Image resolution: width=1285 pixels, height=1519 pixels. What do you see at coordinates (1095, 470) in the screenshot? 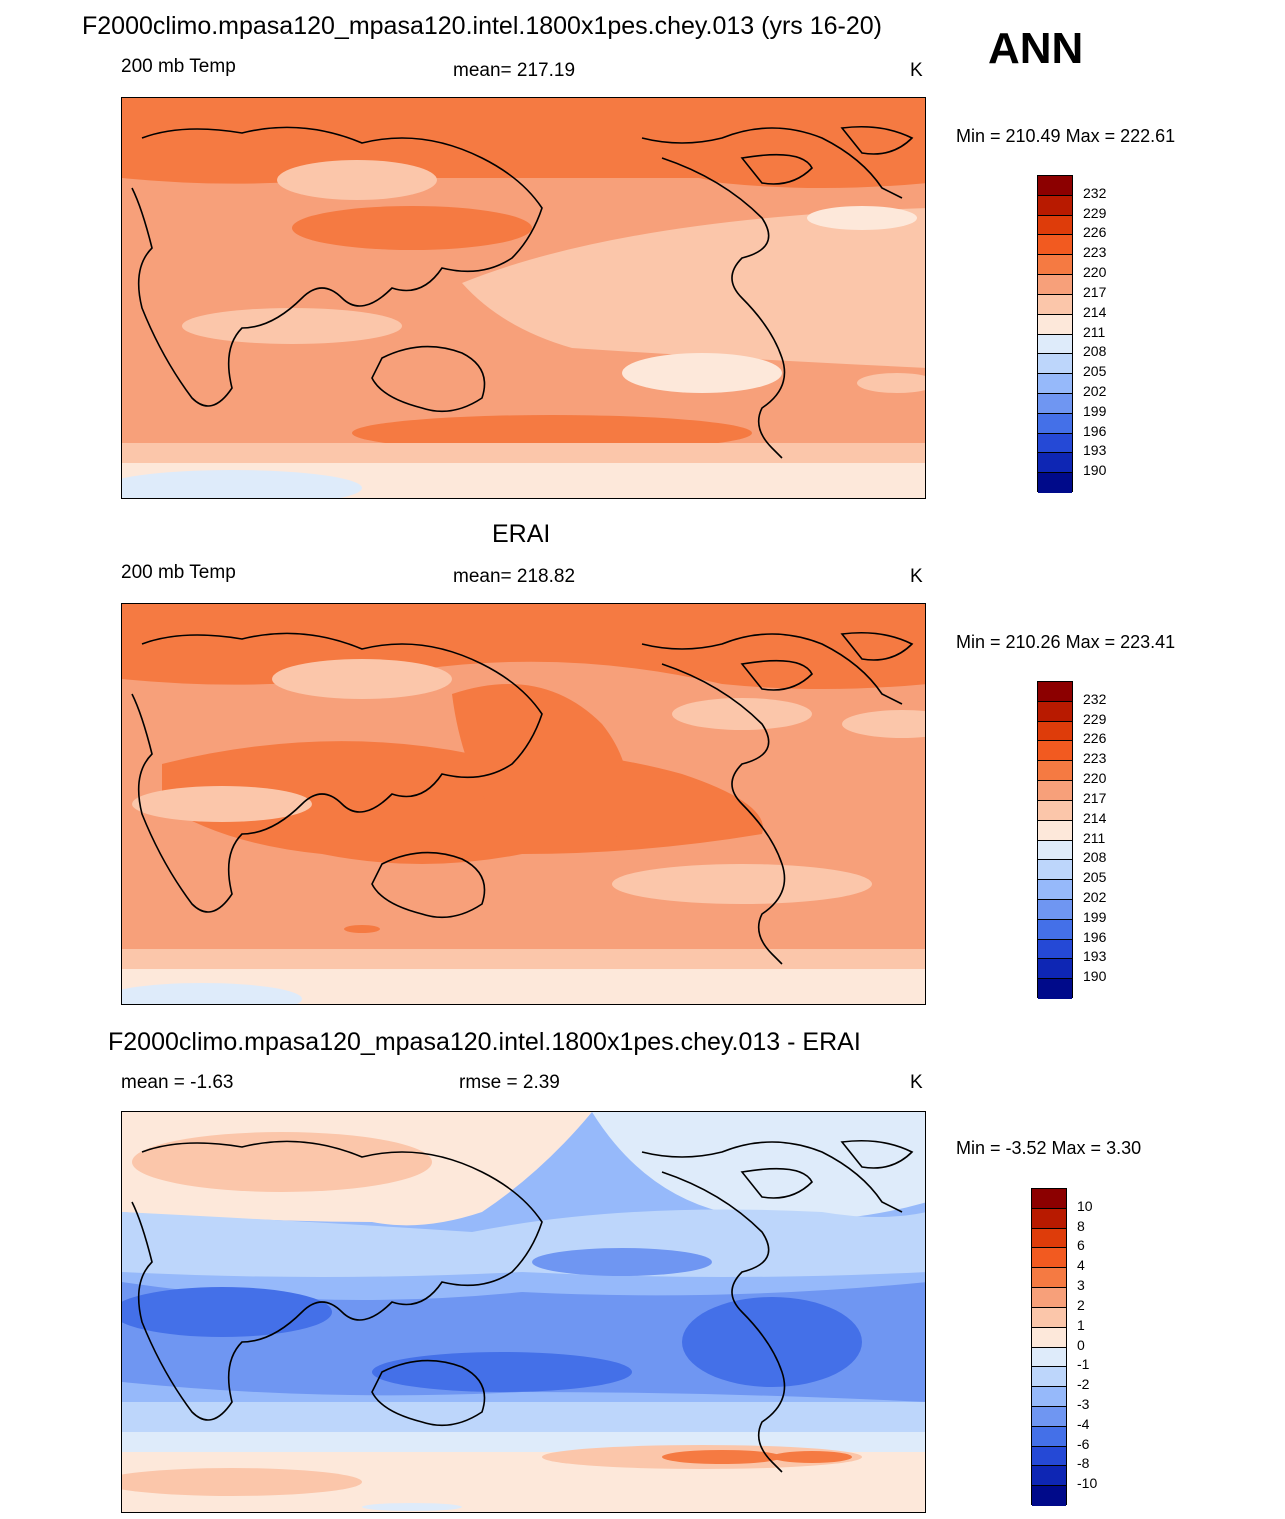
I see `colorbar-tick-label: 190` at bounding box center [1095, 470].